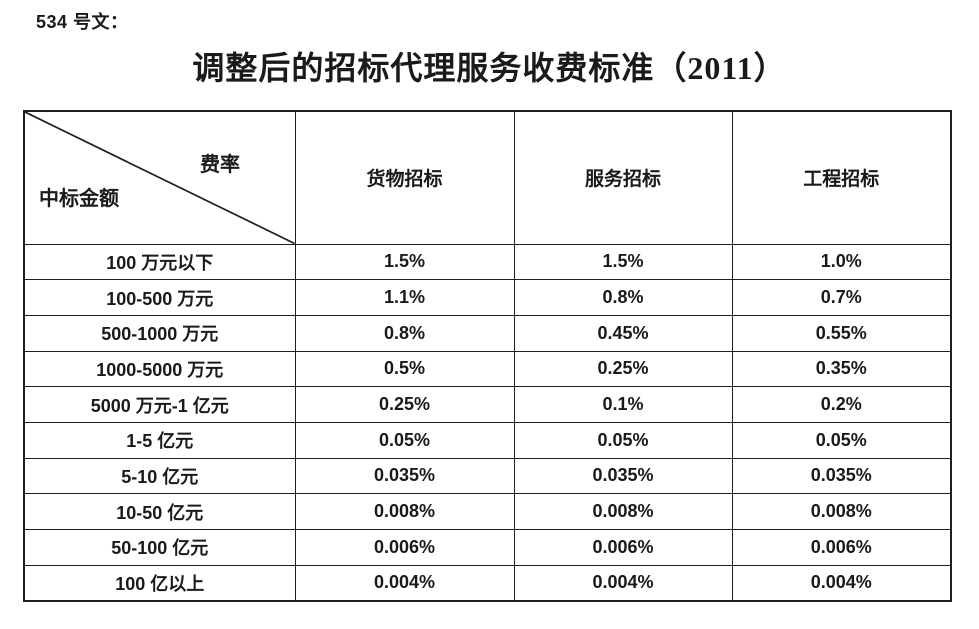 This screenshot has height=629, width=979. I want to click on column-header-services: 服务招标, so click(623, 177).